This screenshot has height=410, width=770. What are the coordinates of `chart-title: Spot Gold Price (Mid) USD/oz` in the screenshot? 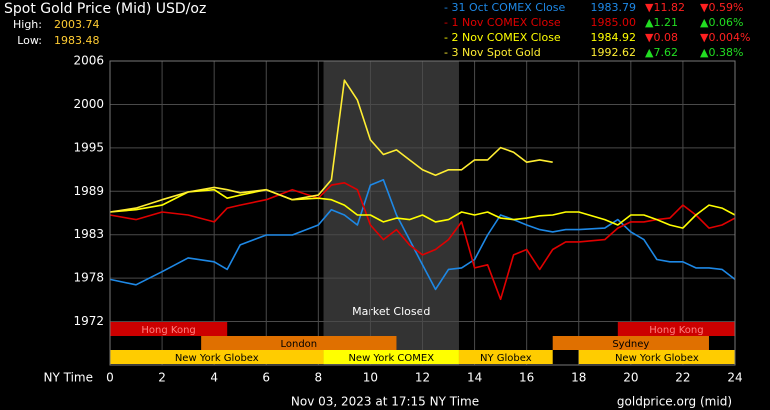 It's located at (105, 9).